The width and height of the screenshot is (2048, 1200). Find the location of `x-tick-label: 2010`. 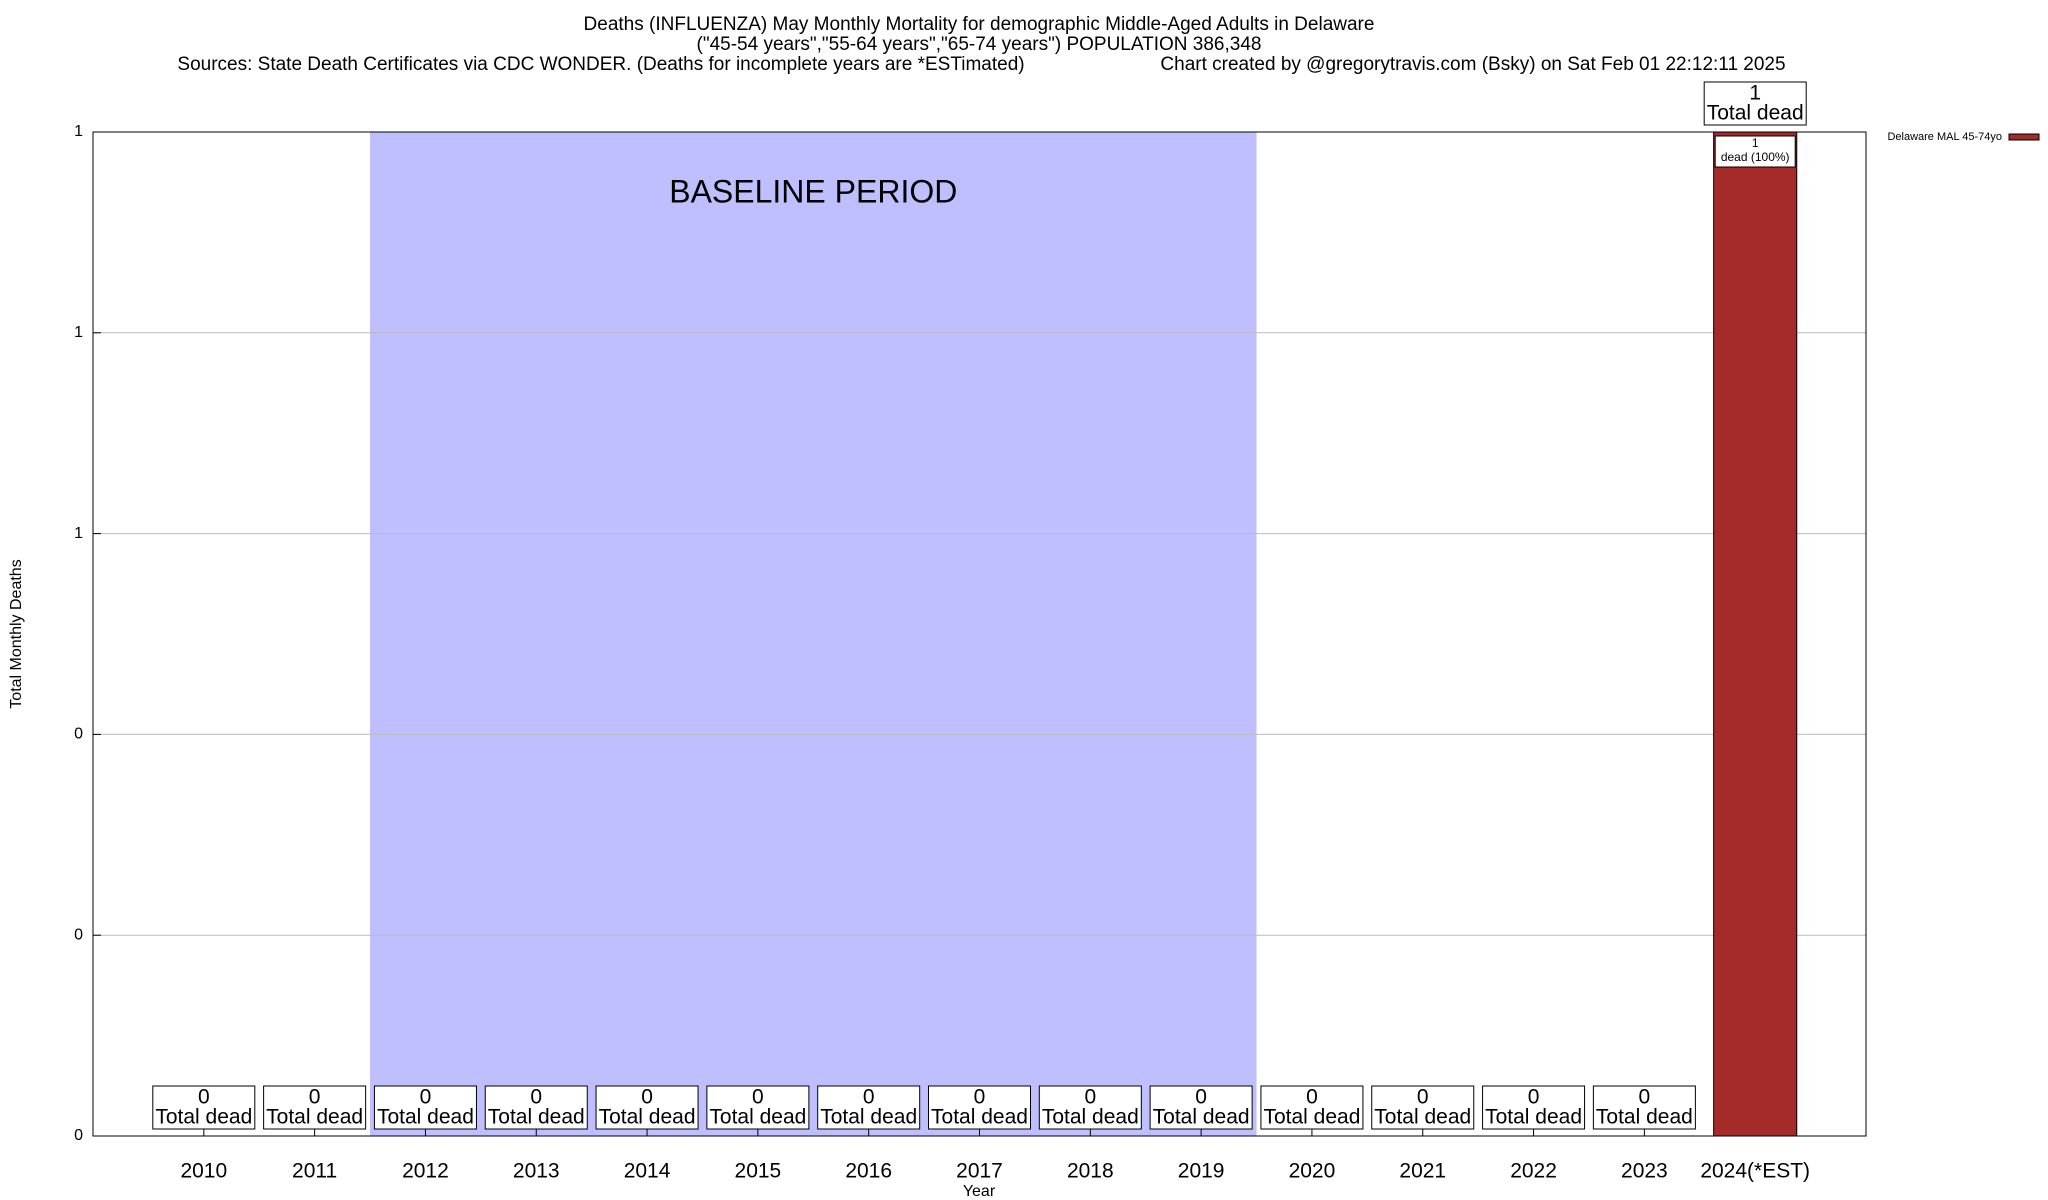

x-tick-label: 2010 is located at coordinates (203, 1171).